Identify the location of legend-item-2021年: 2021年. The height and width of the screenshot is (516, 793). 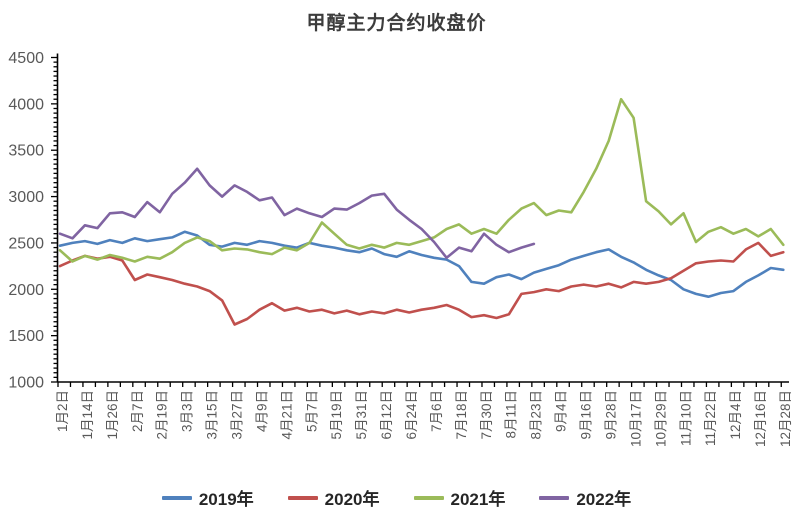
(459, 497).